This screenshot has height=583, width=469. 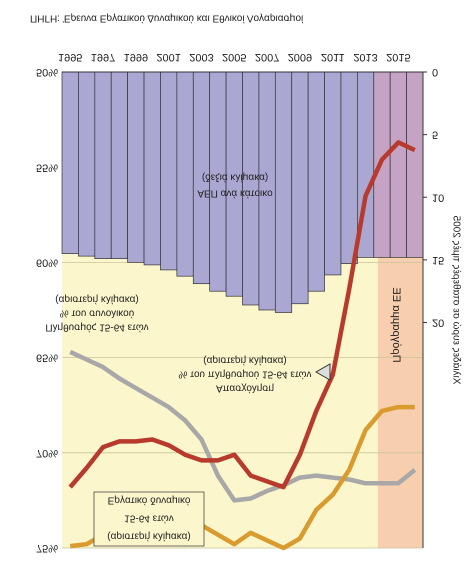 I want to click on x-tick-label: 2003, so click(x=201, y=57).